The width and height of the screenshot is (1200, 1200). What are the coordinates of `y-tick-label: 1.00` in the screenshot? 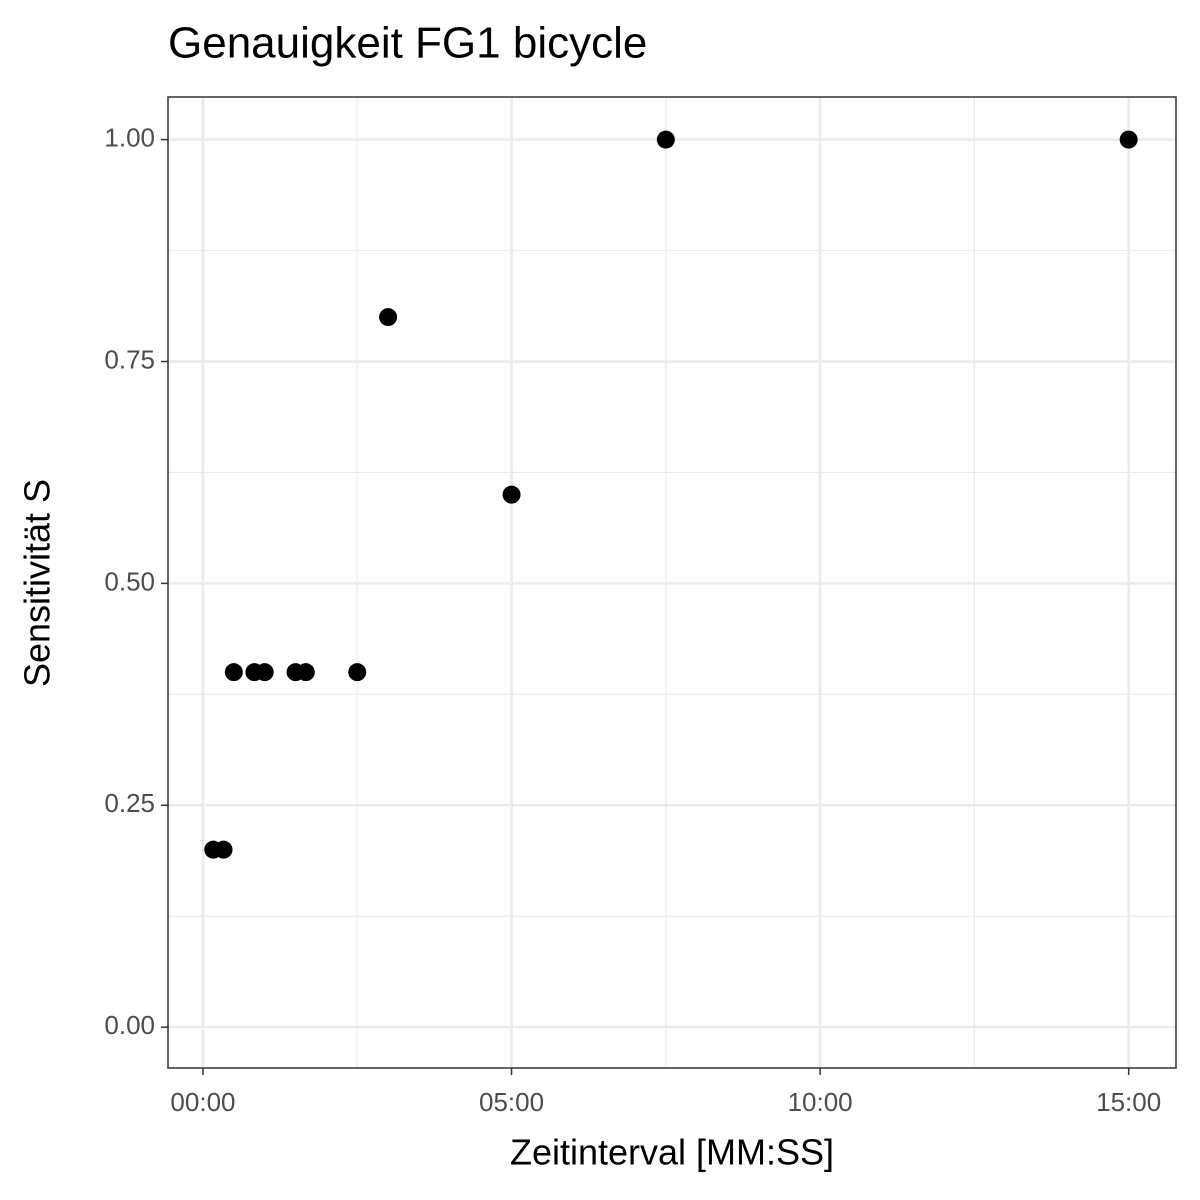 It's located at (129, 137).